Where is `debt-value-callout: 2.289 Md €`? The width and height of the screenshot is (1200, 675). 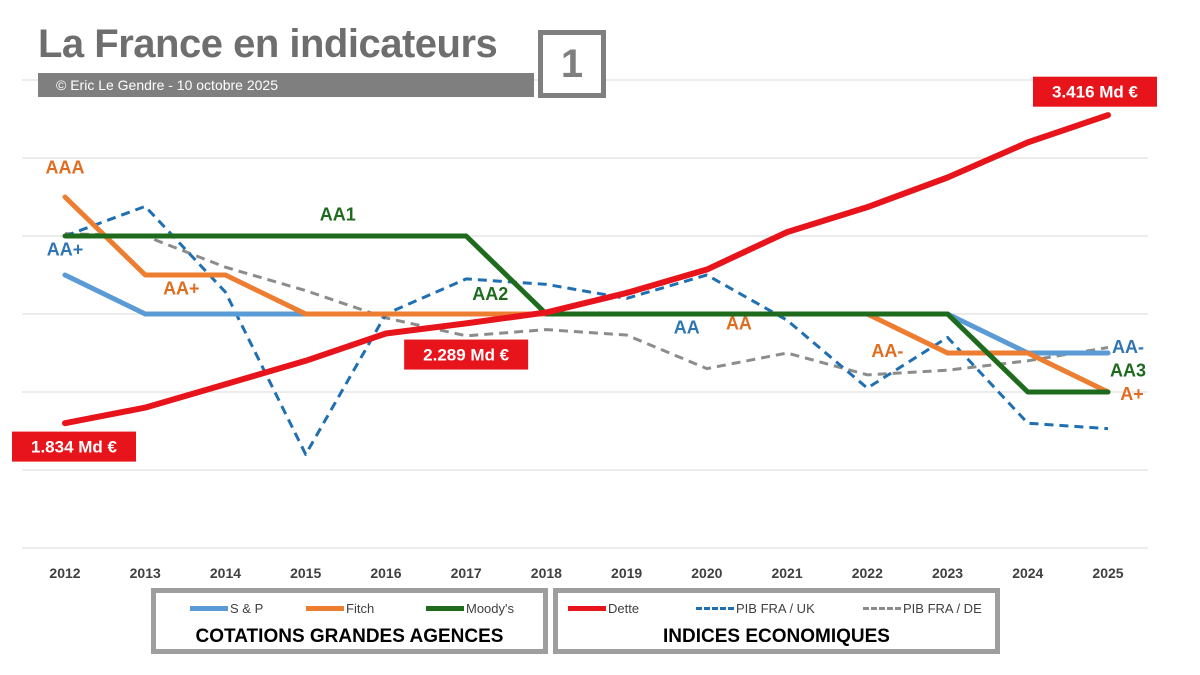
debt-value-callout: 2.289 Md € is located at coordinates (466, 354).